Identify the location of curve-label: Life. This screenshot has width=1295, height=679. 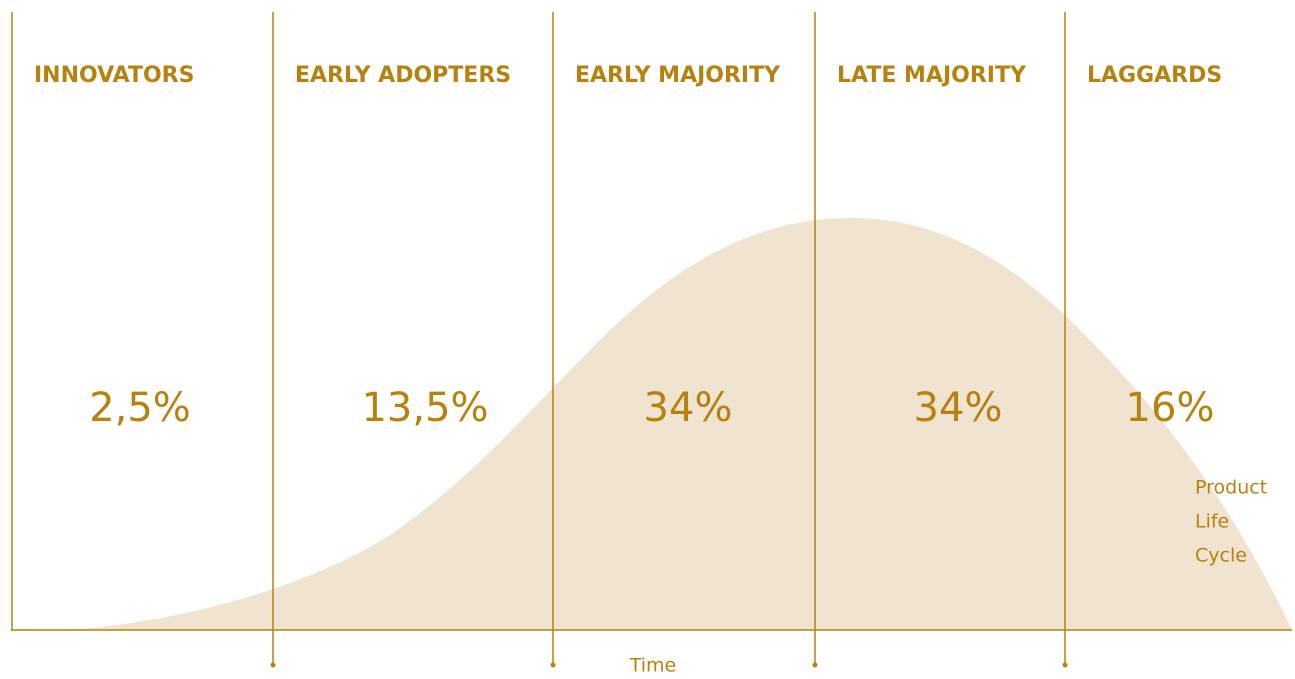
(1212, 522).